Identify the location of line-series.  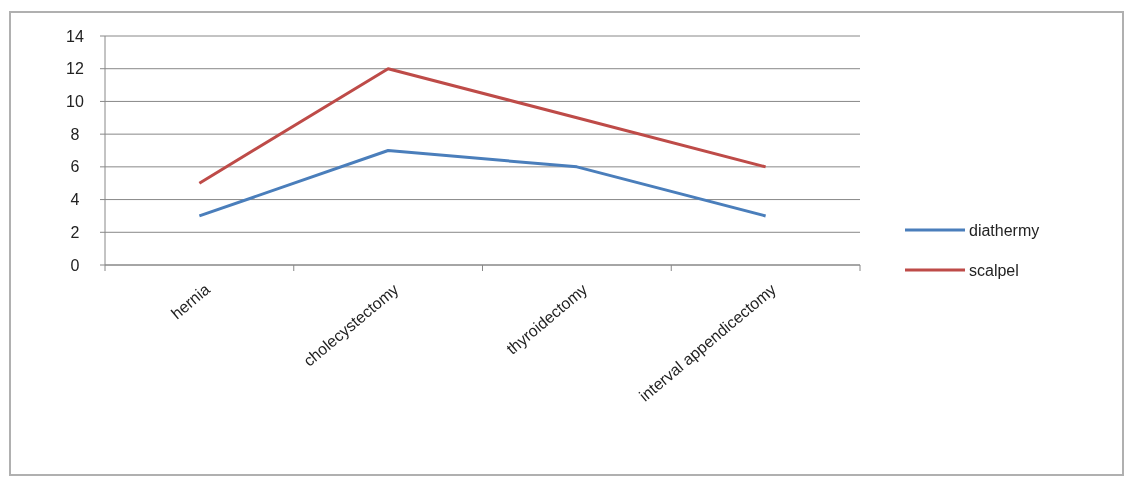
(482, 126).